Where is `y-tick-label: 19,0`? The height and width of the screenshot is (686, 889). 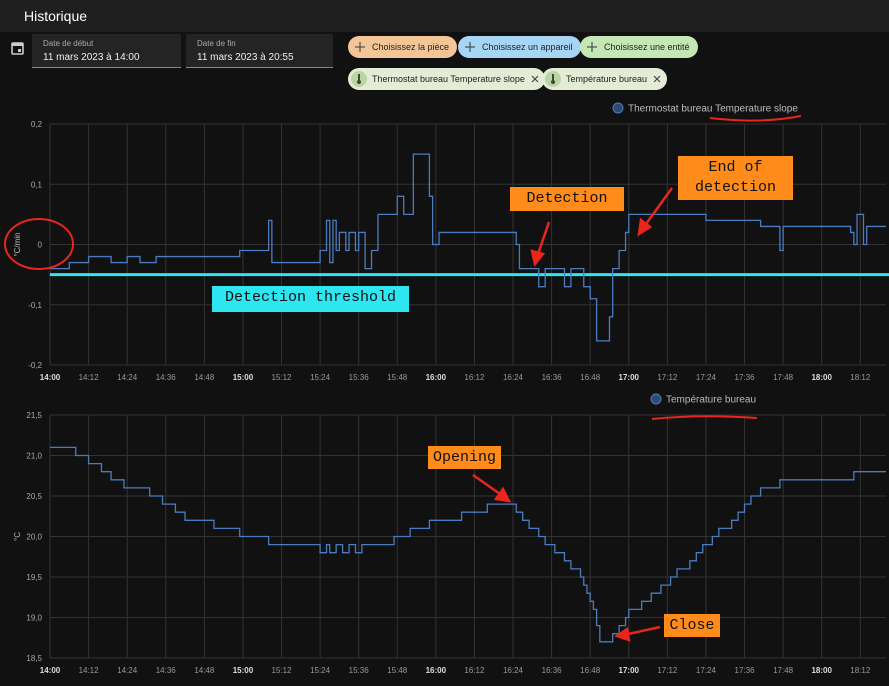
y-tick-label: 19,0 is located at coordinates (34, 618).